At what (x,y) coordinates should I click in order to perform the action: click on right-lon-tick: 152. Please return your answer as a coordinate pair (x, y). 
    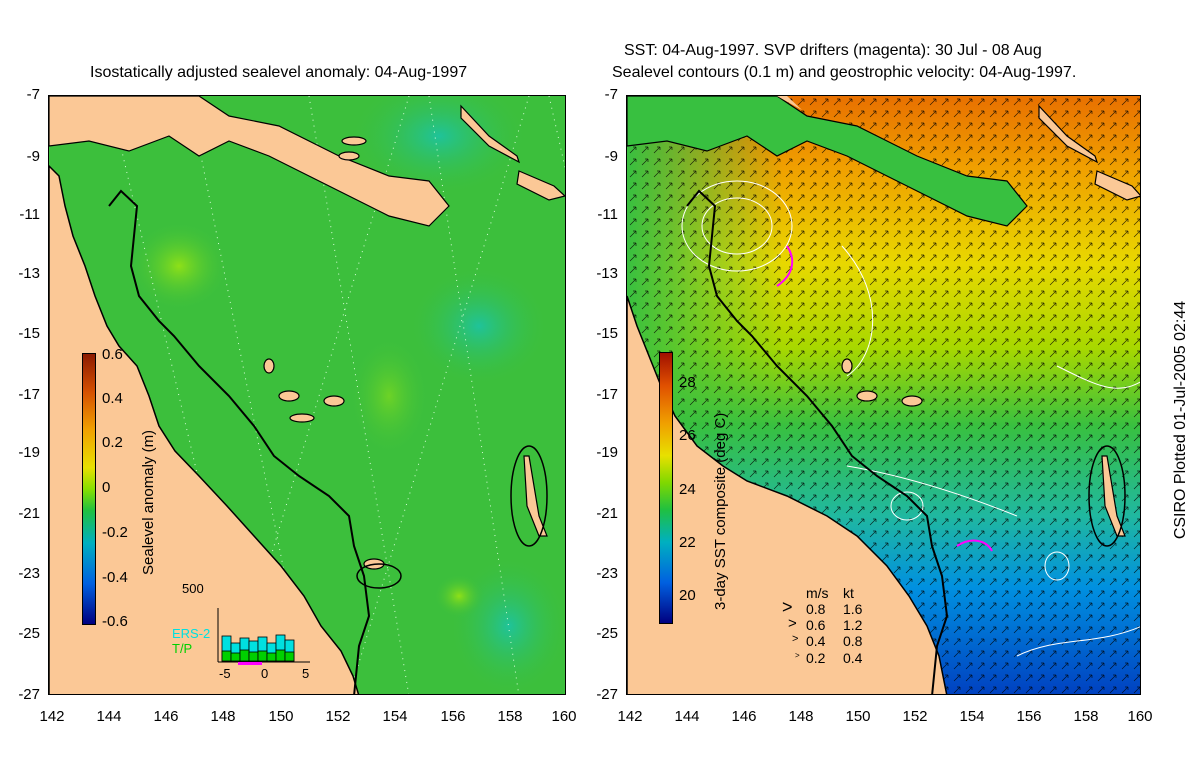
    Looking at the image, I should click on (915, 716).